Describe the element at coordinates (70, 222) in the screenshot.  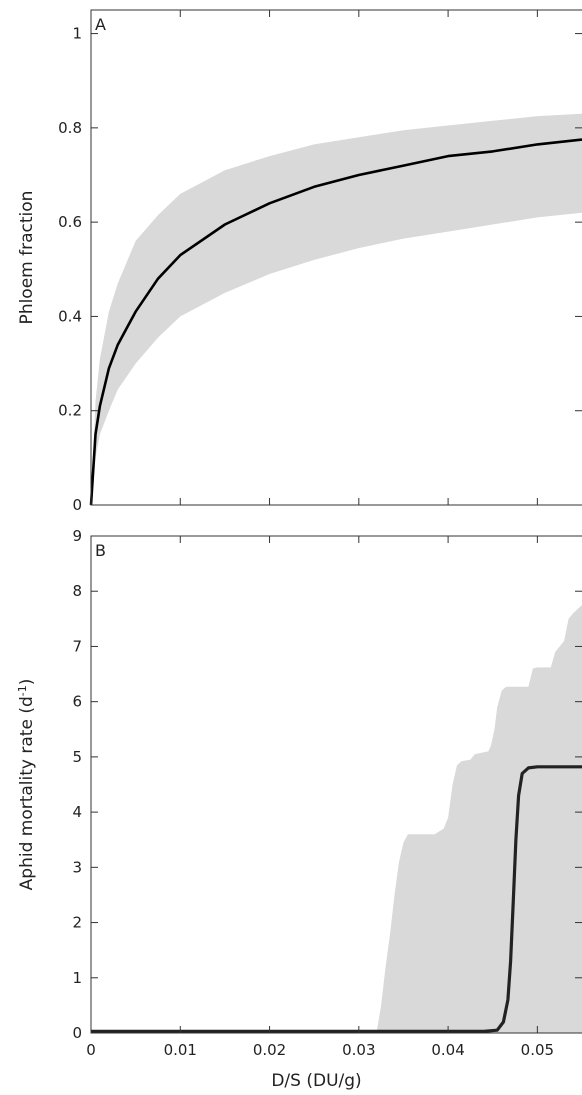
I see `y-tick-label: 0.6` at that location.